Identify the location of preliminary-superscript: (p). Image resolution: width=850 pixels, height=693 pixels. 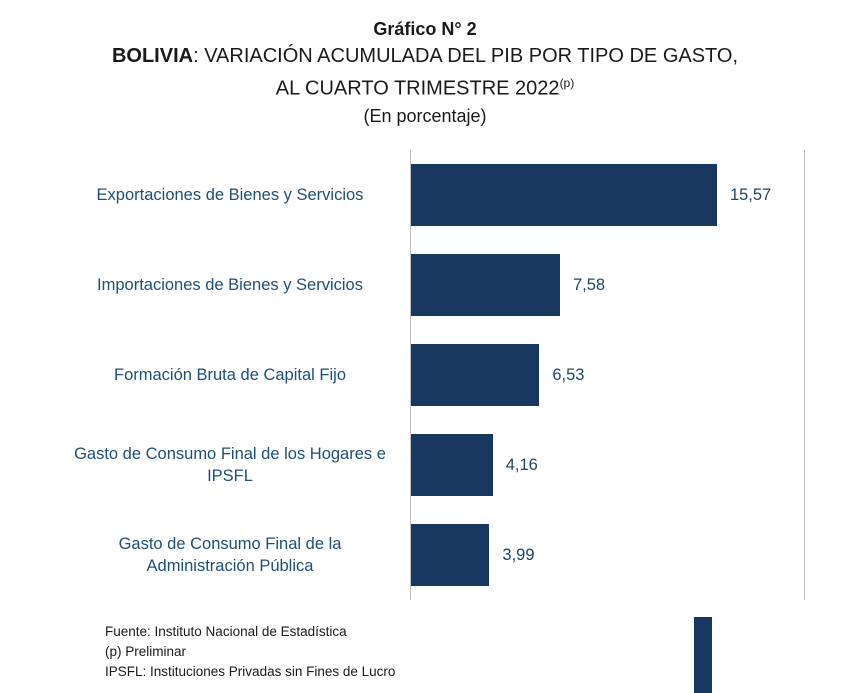
(567, 83).